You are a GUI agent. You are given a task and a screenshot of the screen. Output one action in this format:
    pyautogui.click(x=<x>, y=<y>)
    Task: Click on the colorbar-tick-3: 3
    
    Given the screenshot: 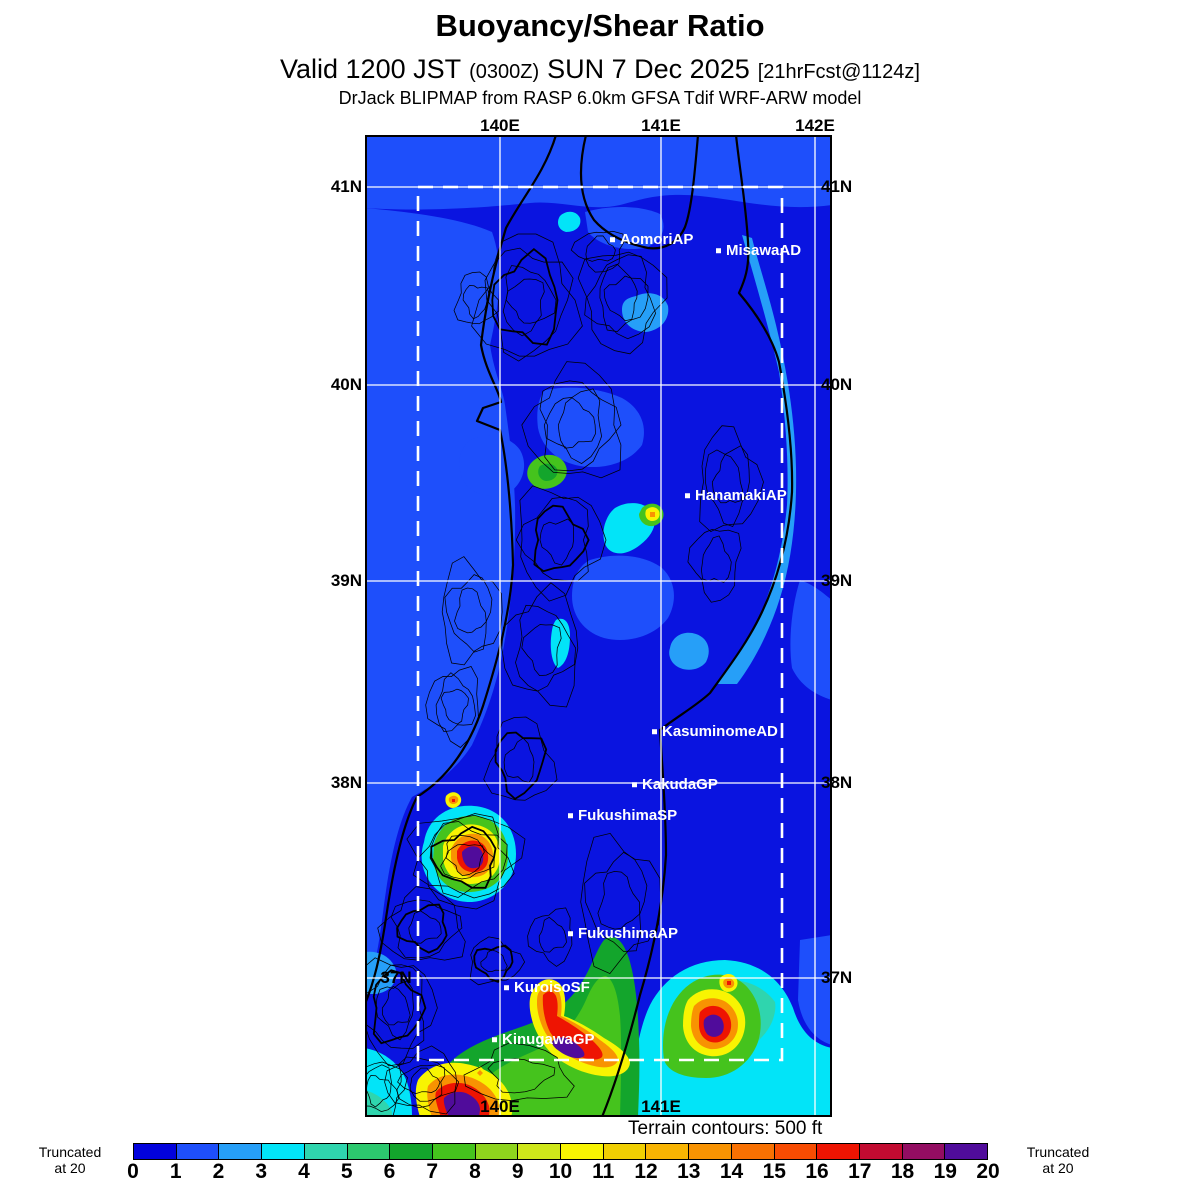 What is the action you would take?
    pyautogui.click(x=261, y=1171)
    